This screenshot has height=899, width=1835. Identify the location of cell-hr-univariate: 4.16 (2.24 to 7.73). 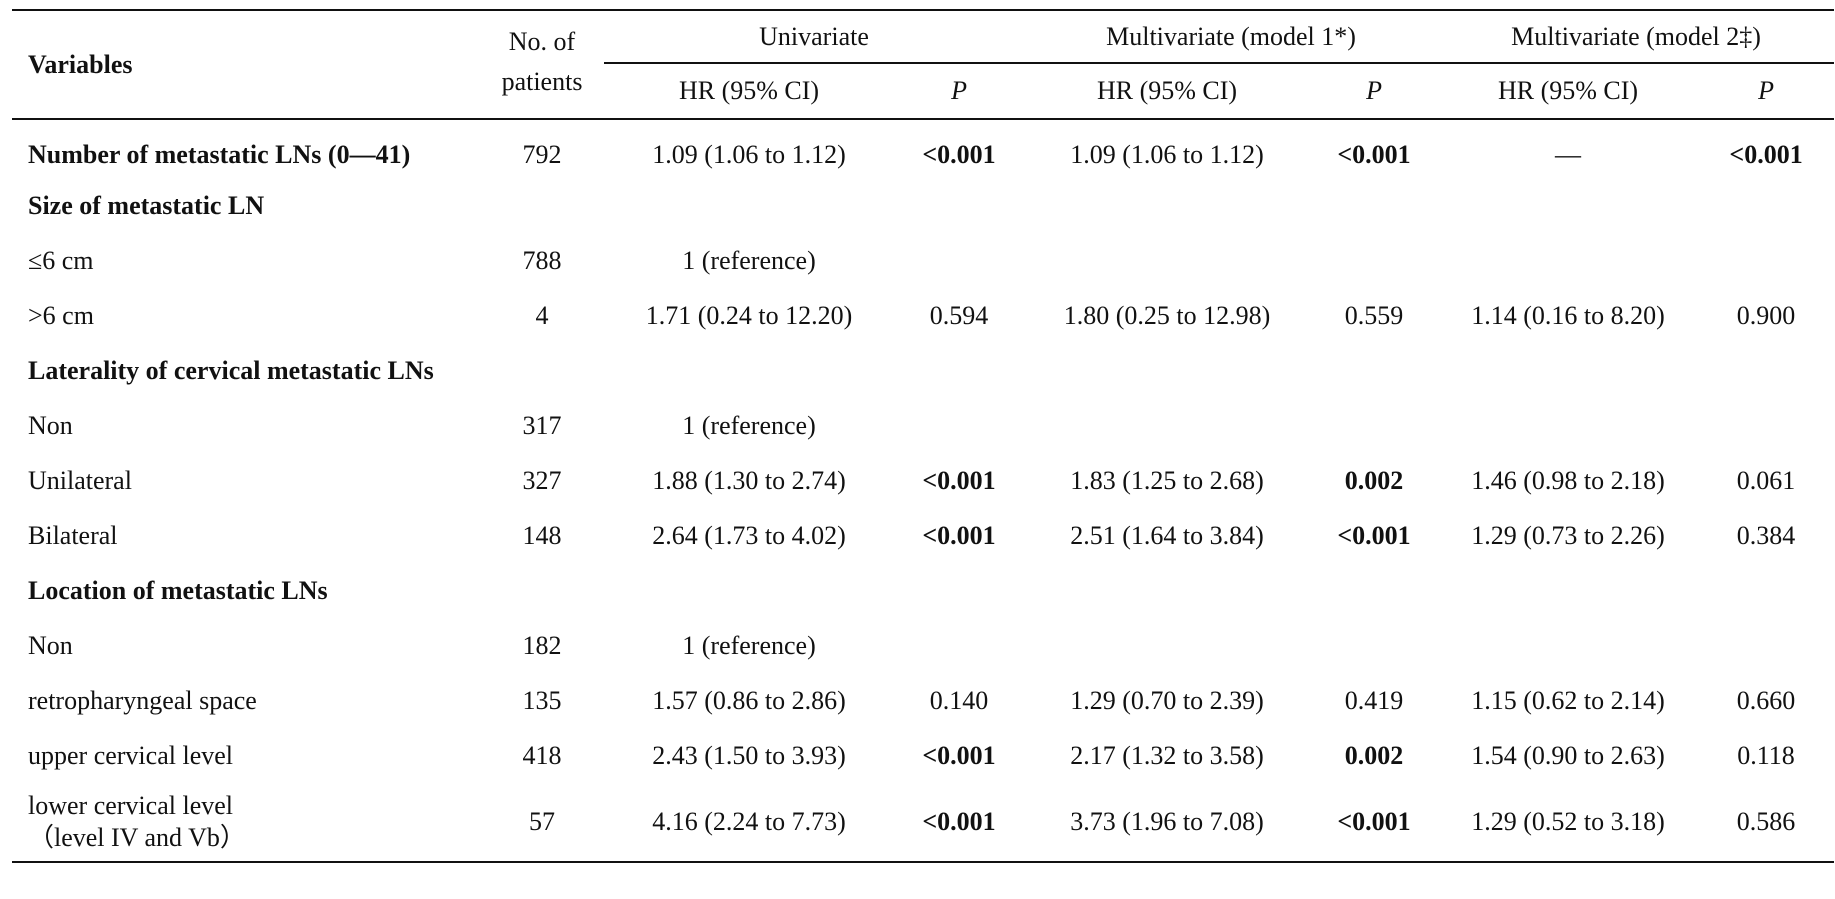
(749, 821).